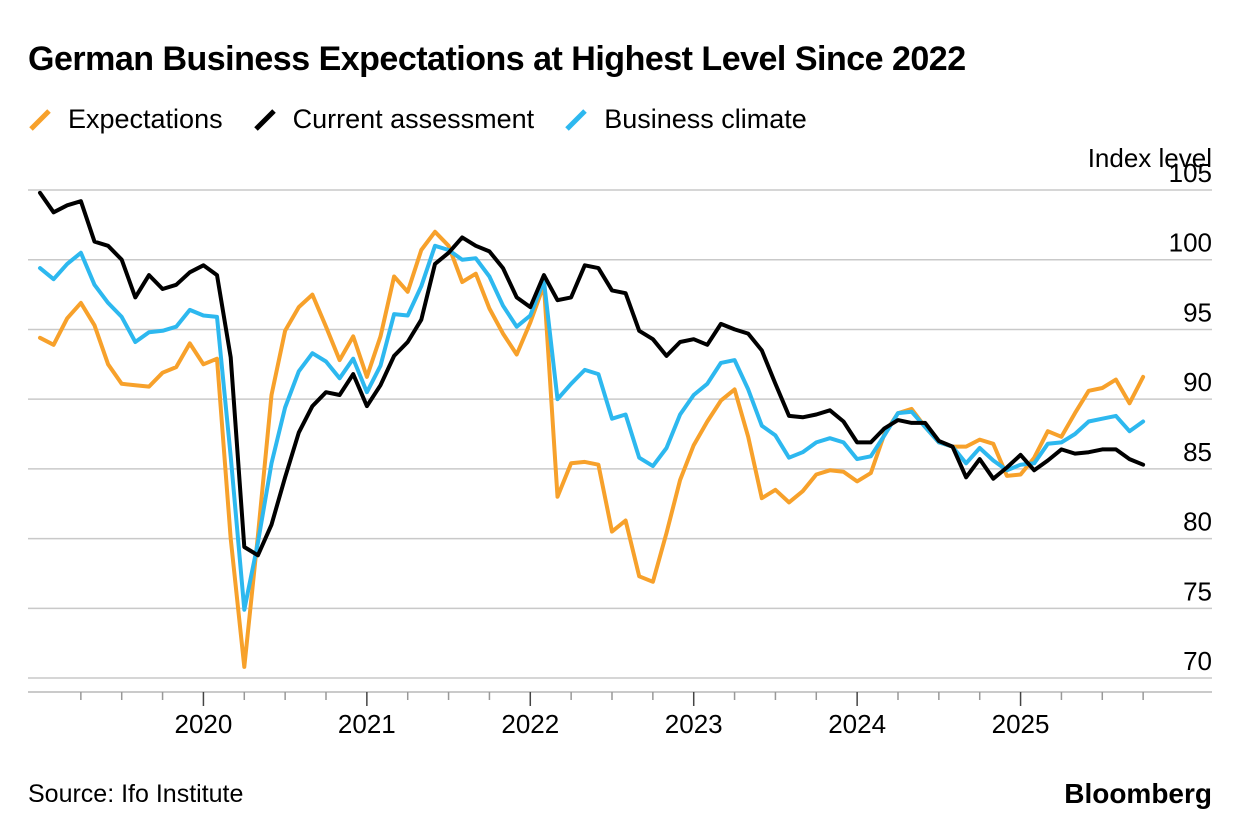 Image resolution: width=1240 pixels, height=836 pixels. I want to click on legend-item-business-climate: Business climate, so click(685, 119).